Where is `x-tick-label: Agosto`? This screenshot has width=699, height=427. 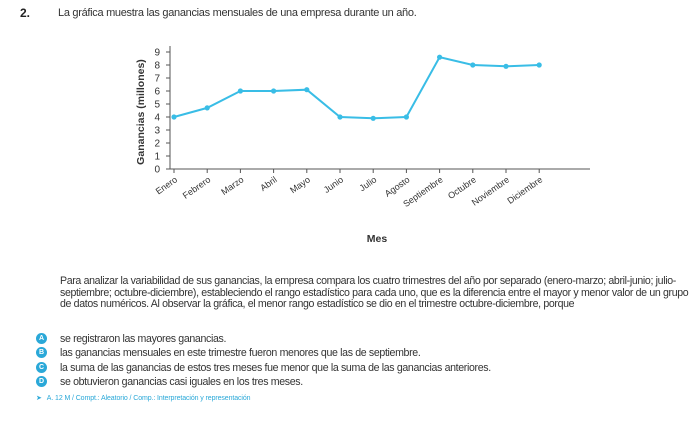
x-tick-label: Agosto is located at coordinates (397, 186).